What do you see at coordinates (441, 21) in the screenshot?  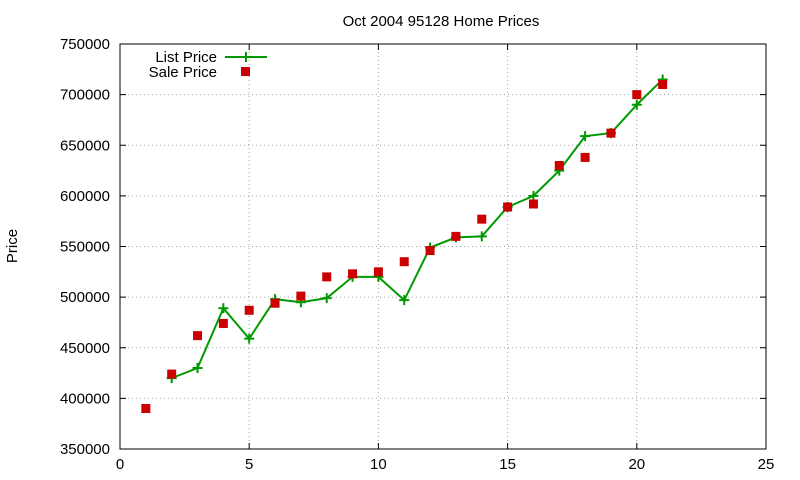 I see `chart-title: Oct 2004 95128 Home Prices` at bounding box center [441, 21].